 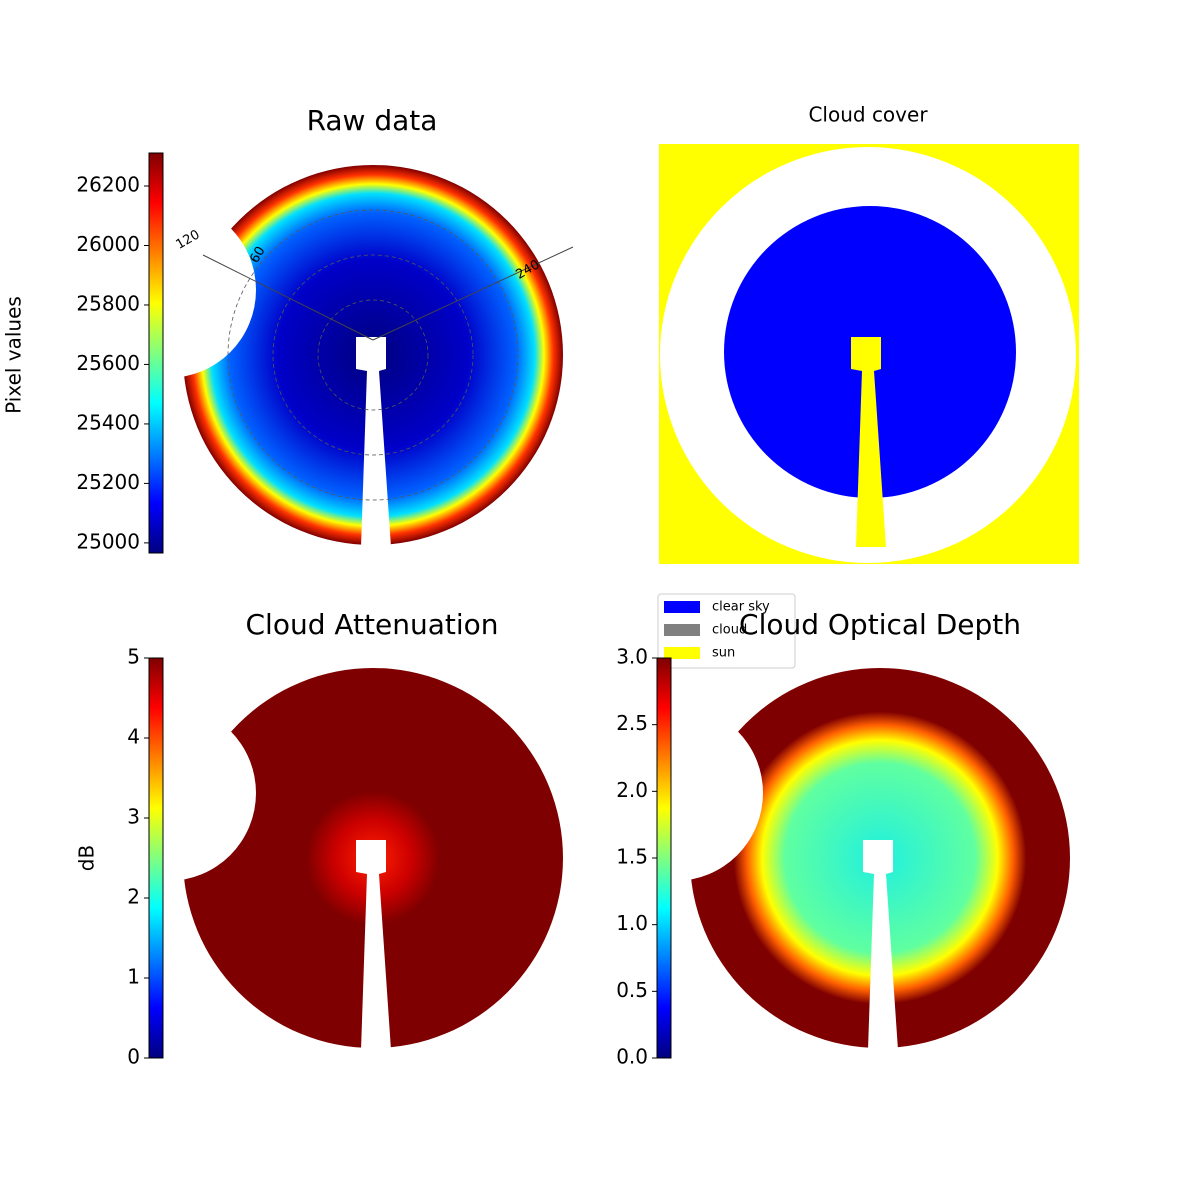 What do you see at coordinates (632, 1057) in the screenshot?
I see `colorbar-tick-label: 0.0` at bounding box center [632, 1057].